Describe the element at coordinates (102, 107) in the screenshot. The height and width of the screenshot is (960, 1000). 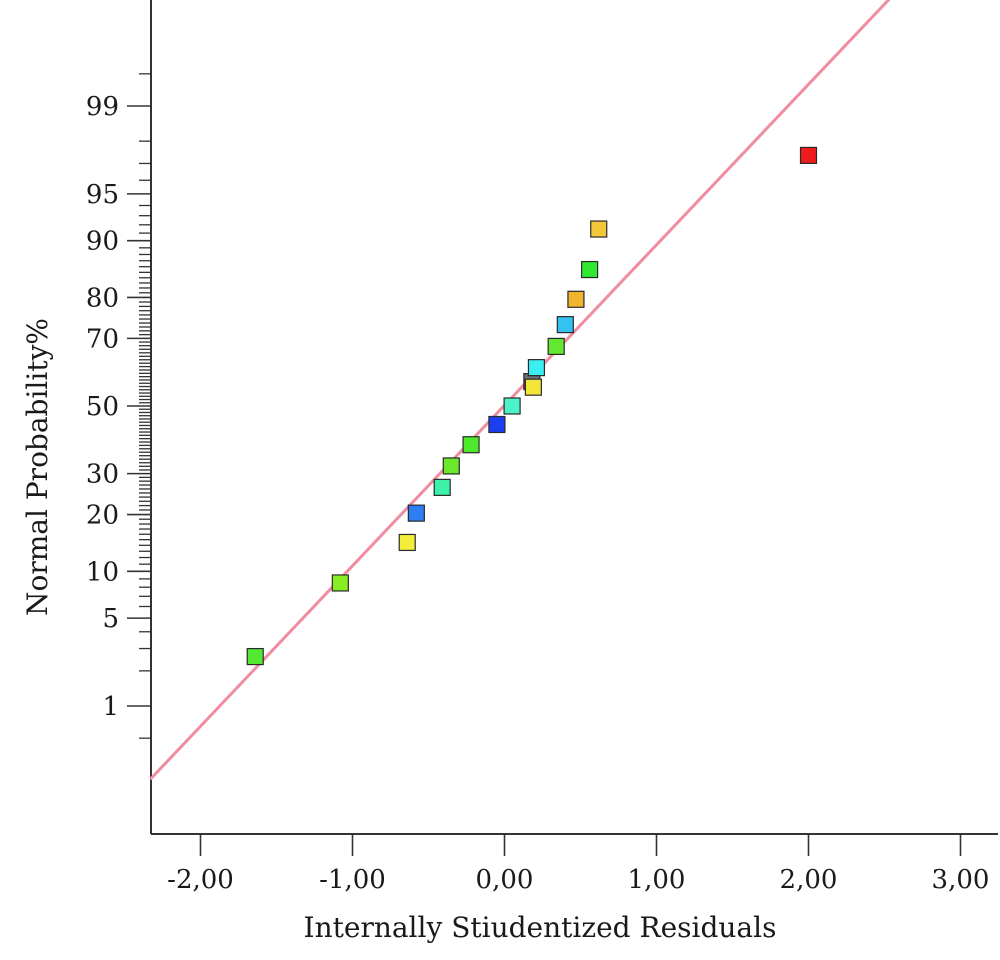
I see `y-tick-label: 99` at that location.